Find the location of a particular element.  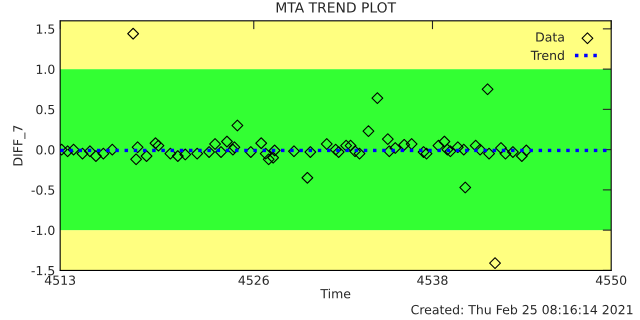

x-tick-label: 4513 is located at coordinates (60, 280).